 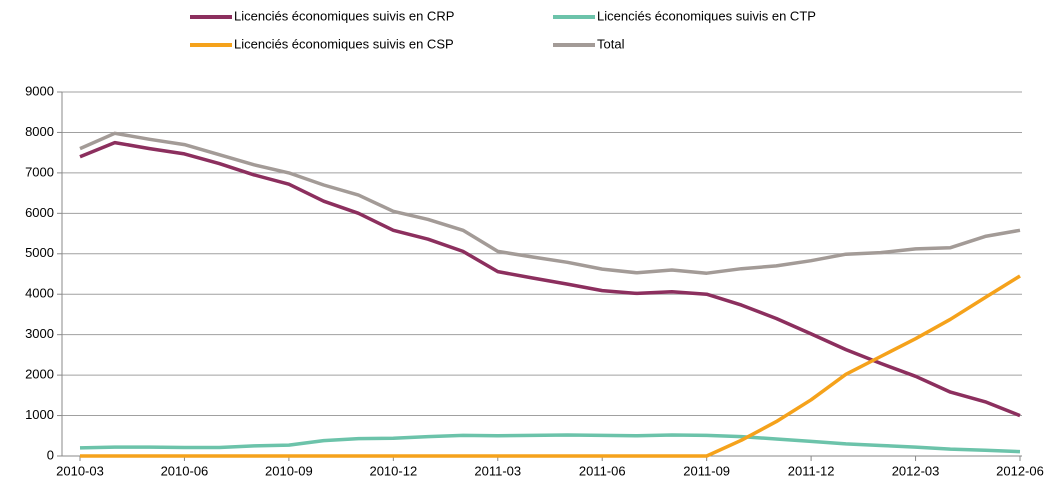 I want to click on y-tick-label: 4000, so click(x=39, y=293).